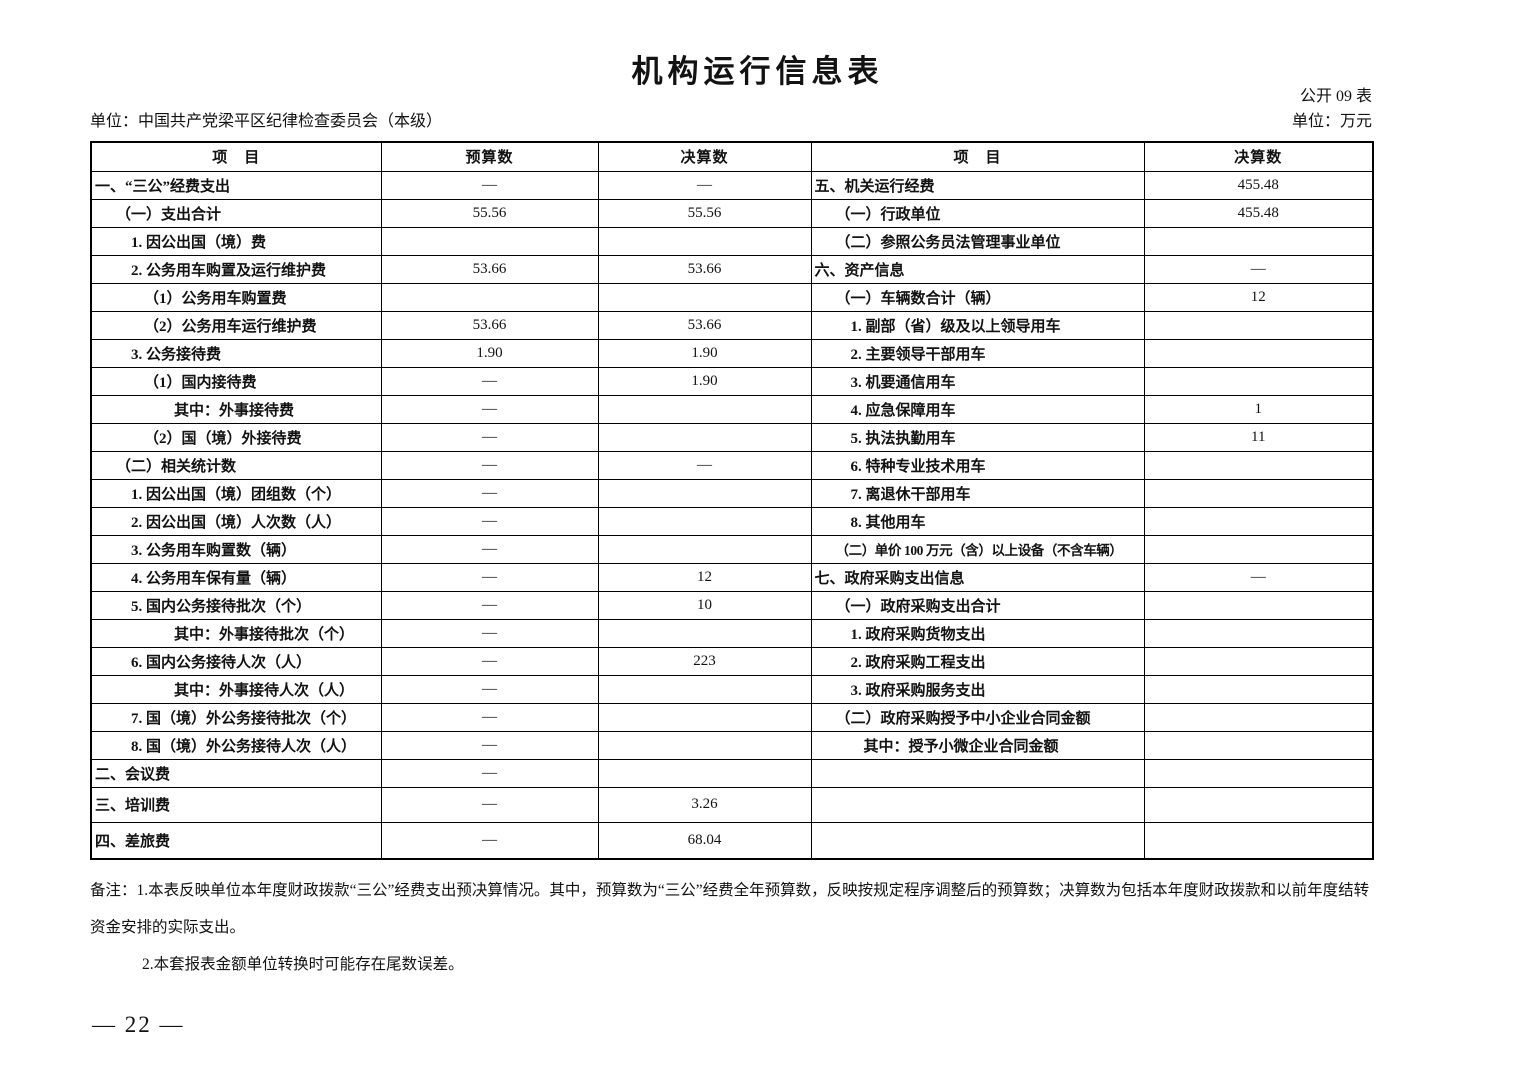 This screenshot has height=1069, width=1515. I want to click on col-header-final-right: 决算数, so click(1258, 156).